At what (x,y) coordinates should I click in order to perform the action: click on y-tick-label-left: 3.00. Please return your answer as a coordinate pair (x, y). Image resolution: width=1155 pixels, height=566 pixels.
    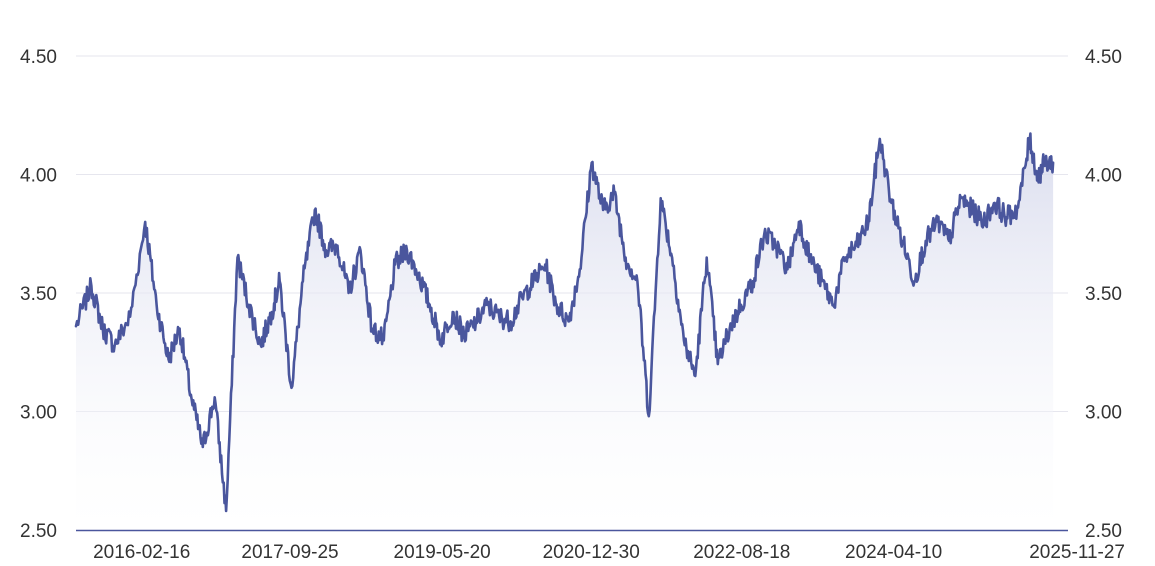
    Looking at the image, I should click on (38, 413).